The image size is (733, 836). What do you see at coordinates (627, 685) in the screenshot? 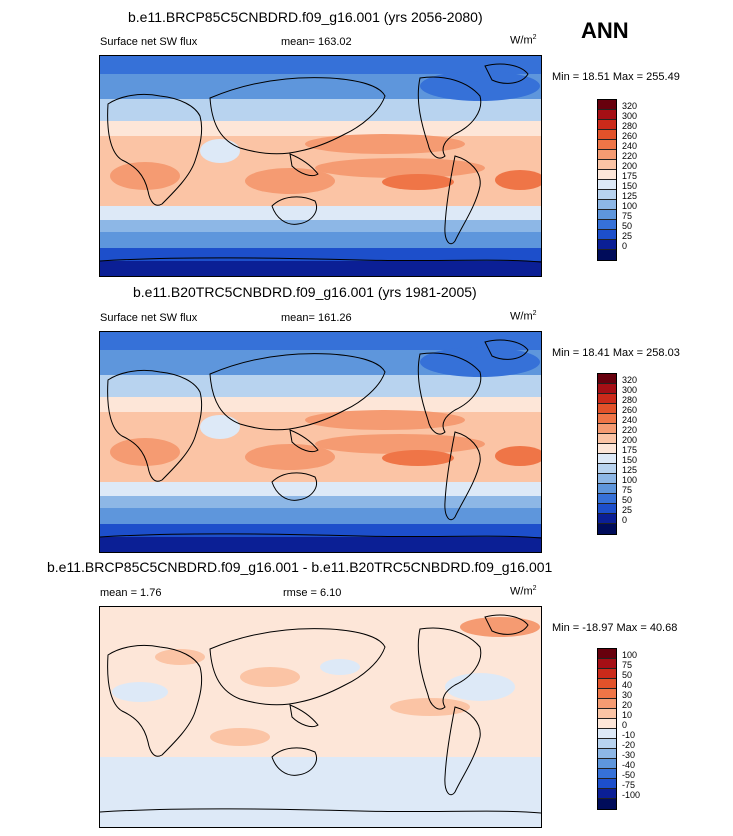
I see `cbar-3-tick: 40` at bounding box center [627, 685].